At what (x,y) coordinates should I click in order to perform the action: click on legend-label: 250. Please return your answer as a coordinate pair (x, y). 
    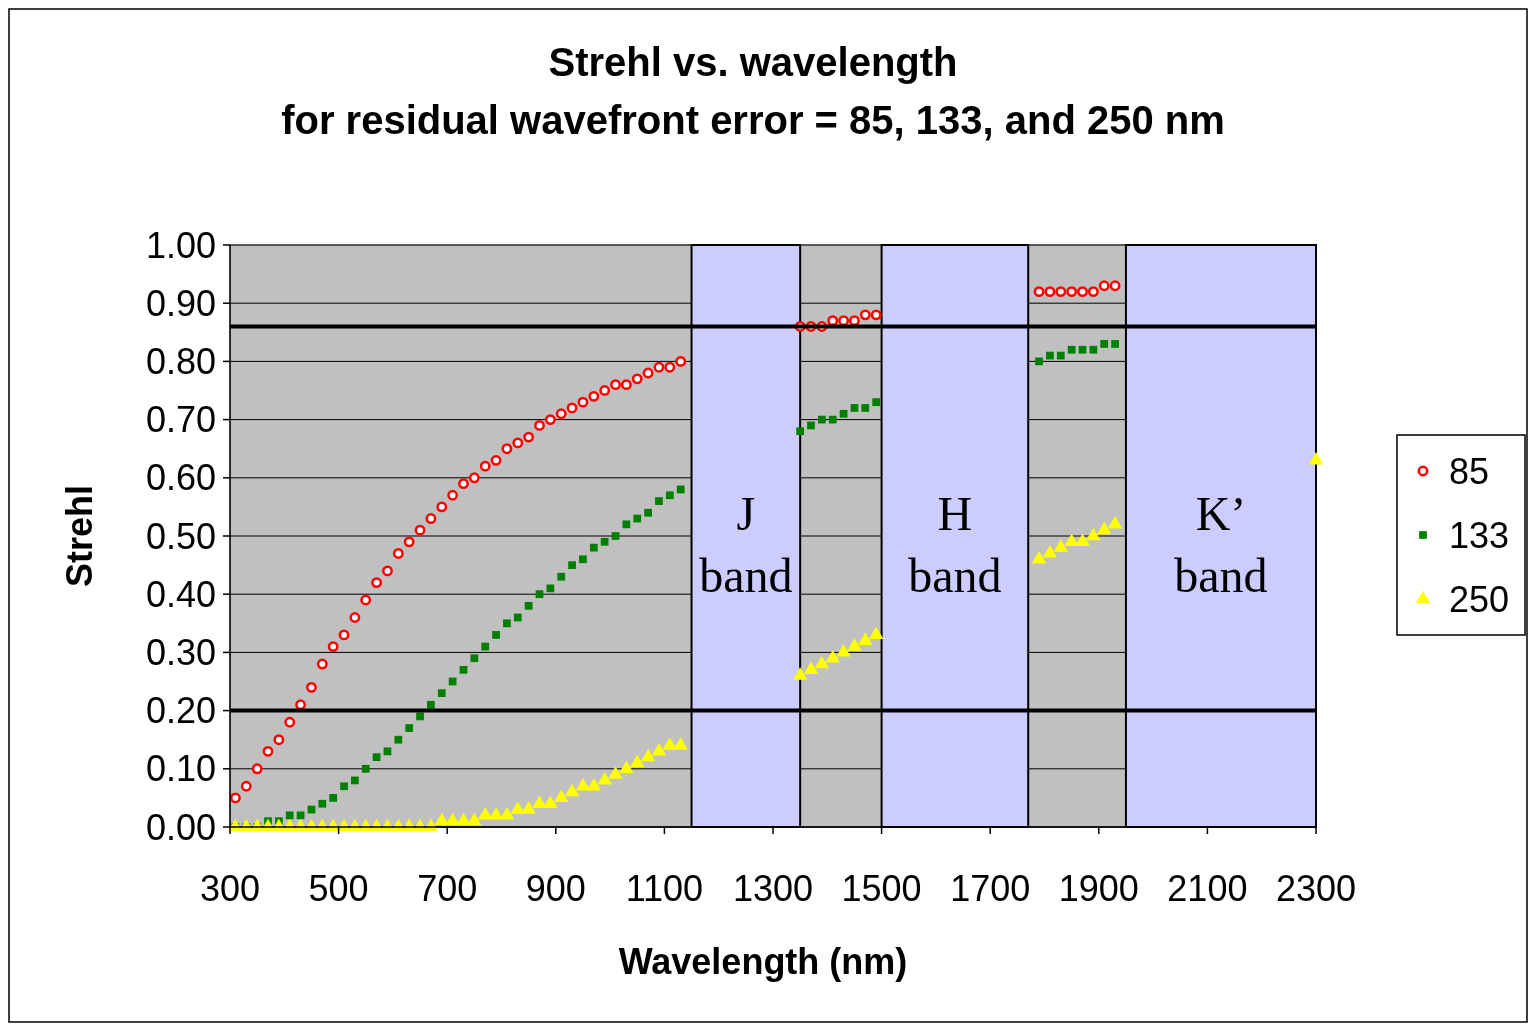
    Looking at the image, I should click on (1479, 599).